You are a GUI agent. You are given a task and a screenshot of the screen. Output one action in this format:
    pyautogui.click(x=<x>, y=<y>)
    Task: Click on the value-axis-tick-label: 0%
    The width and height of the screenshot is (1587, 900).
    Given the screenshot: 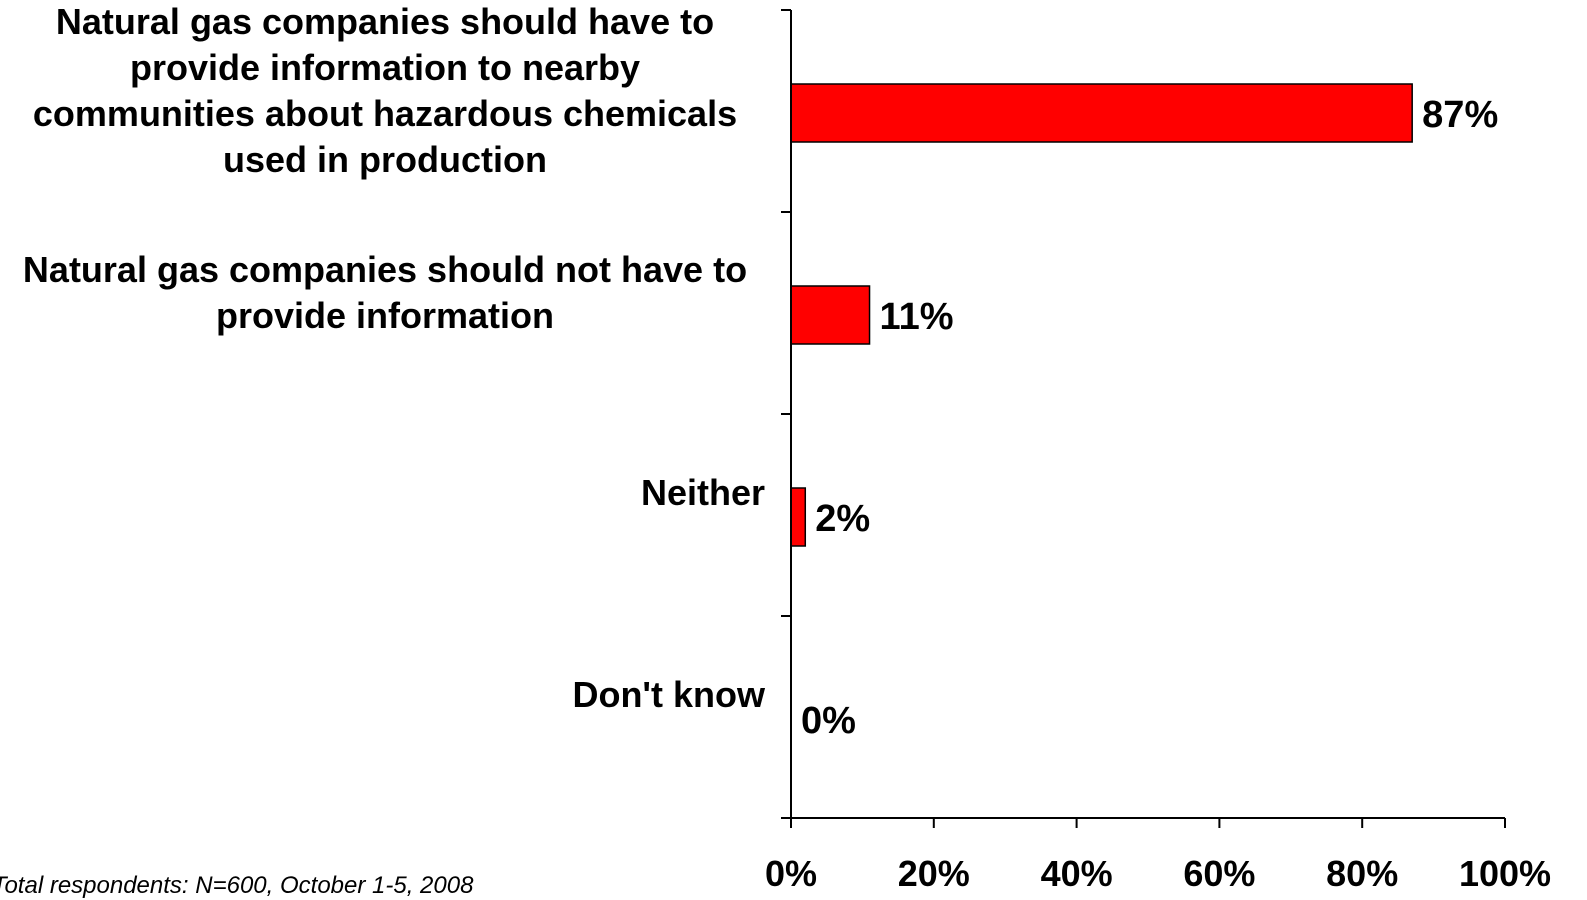 What is the action you would take?
    pyautogui.click(x=791, y=873)
    